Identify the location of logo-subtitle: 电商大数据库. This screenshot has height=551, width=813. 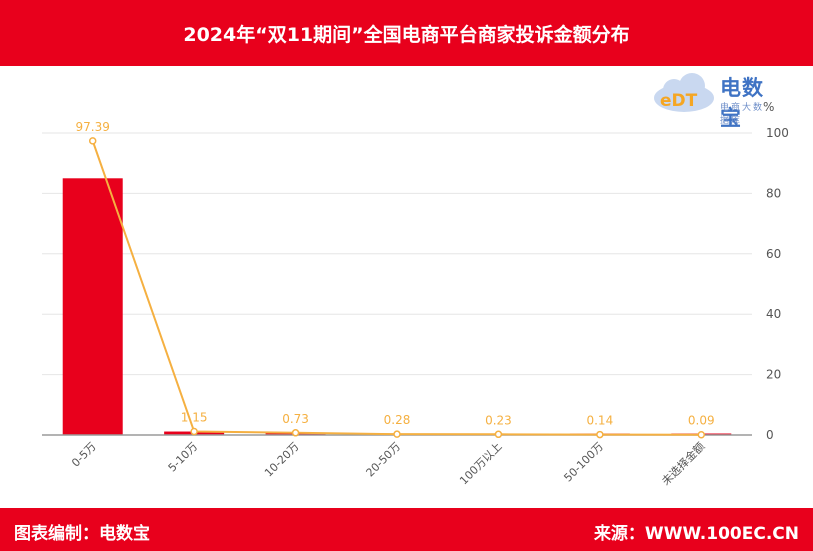
(742, 114).